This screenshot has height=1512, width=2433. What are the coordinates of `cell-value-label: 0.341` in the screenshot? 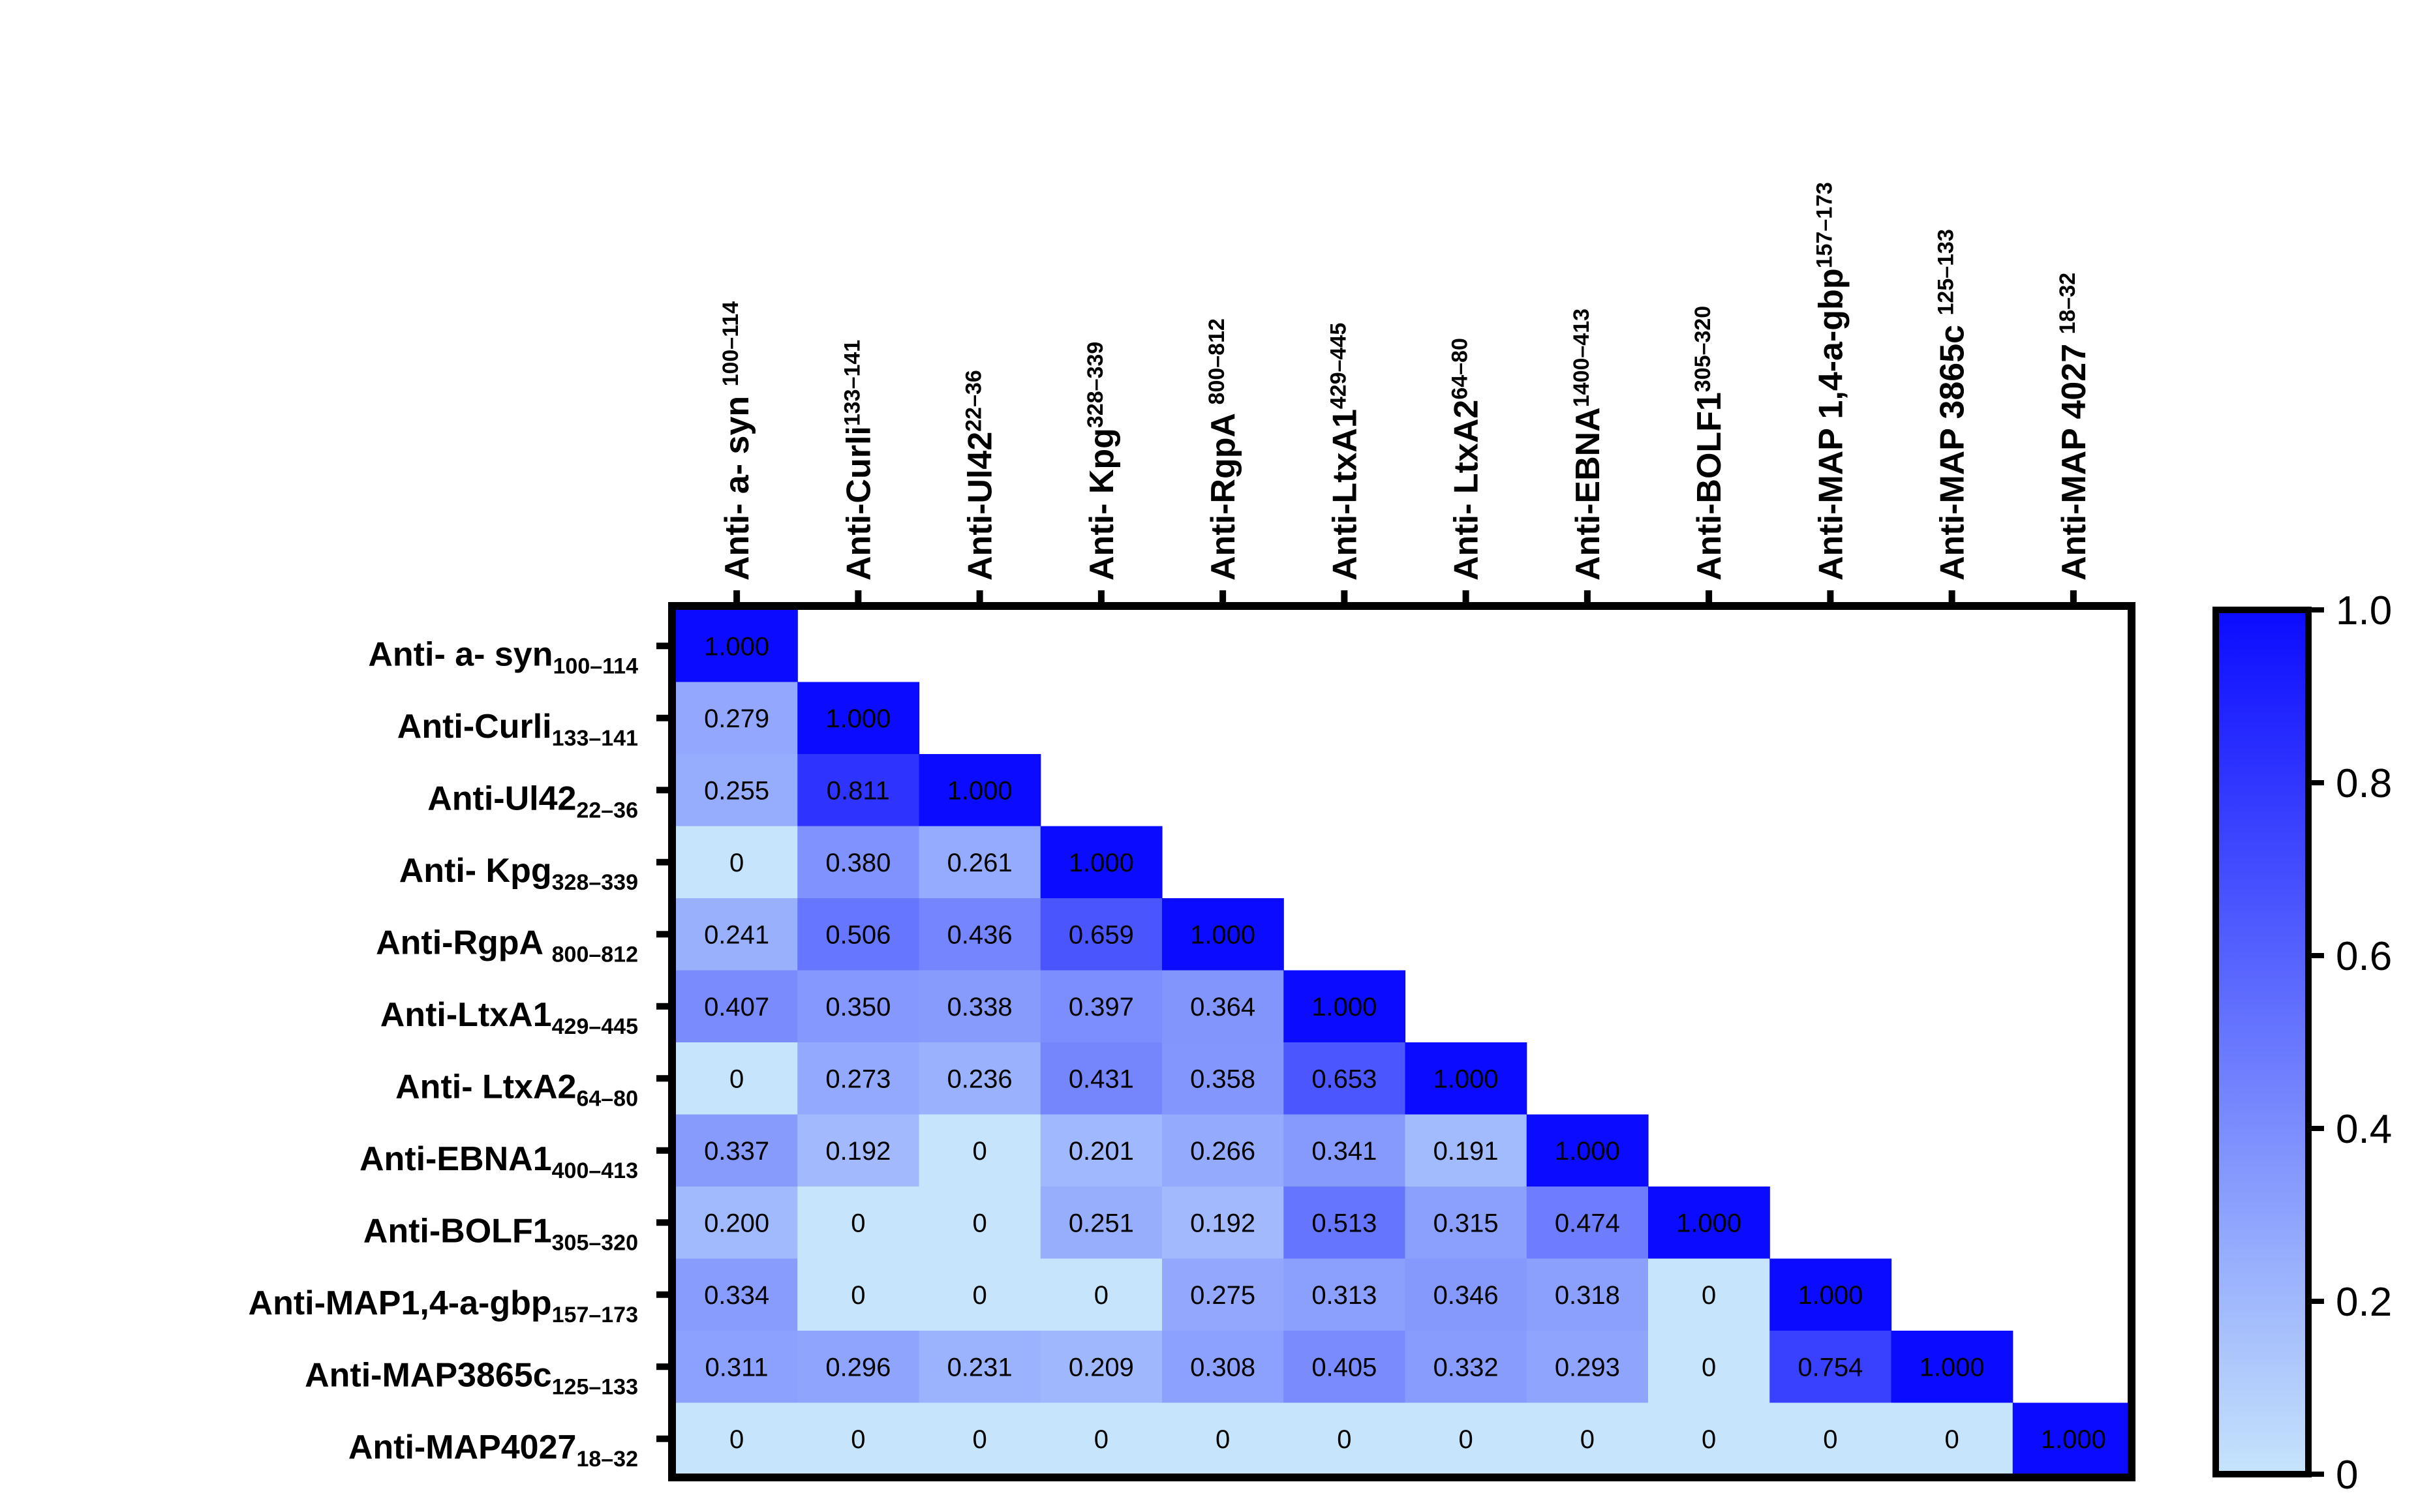 It's located at (1344, 1151).